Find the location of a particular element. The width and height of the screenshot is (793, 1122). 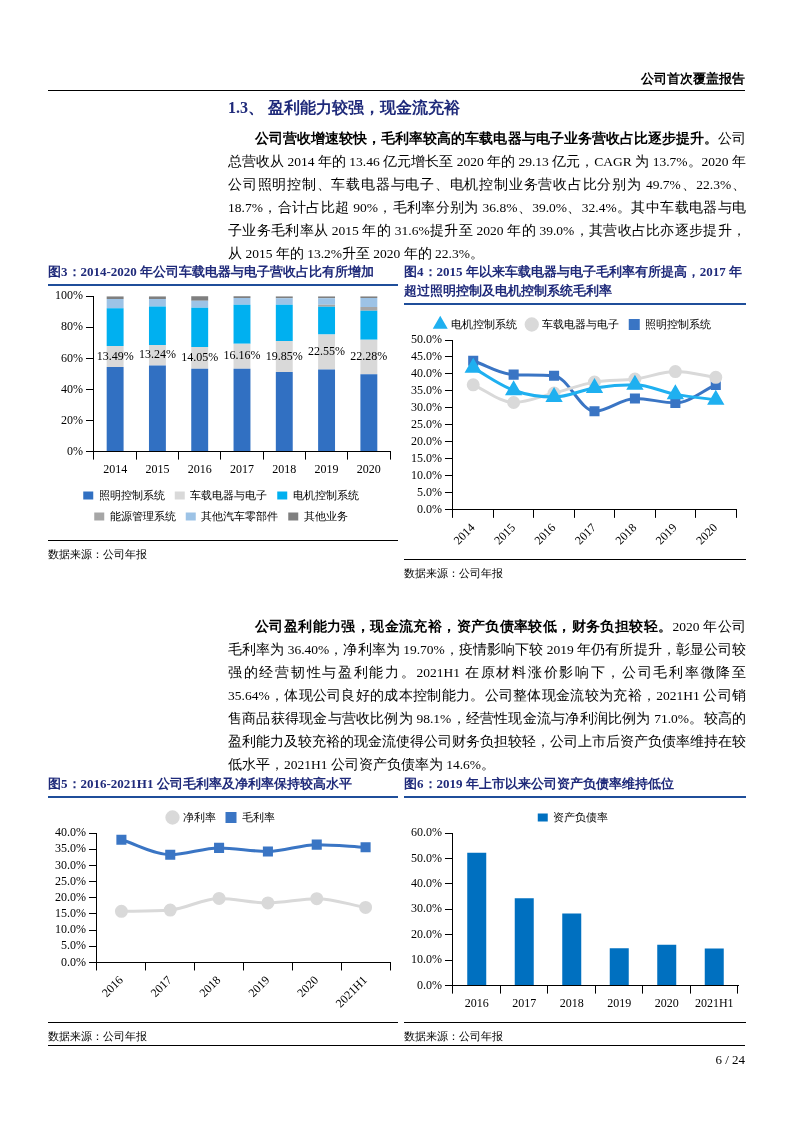

chart-title: 图3：2014-2020 年公司车载电器与电子营收占比有所增加 is located at coordinates (223, 274).